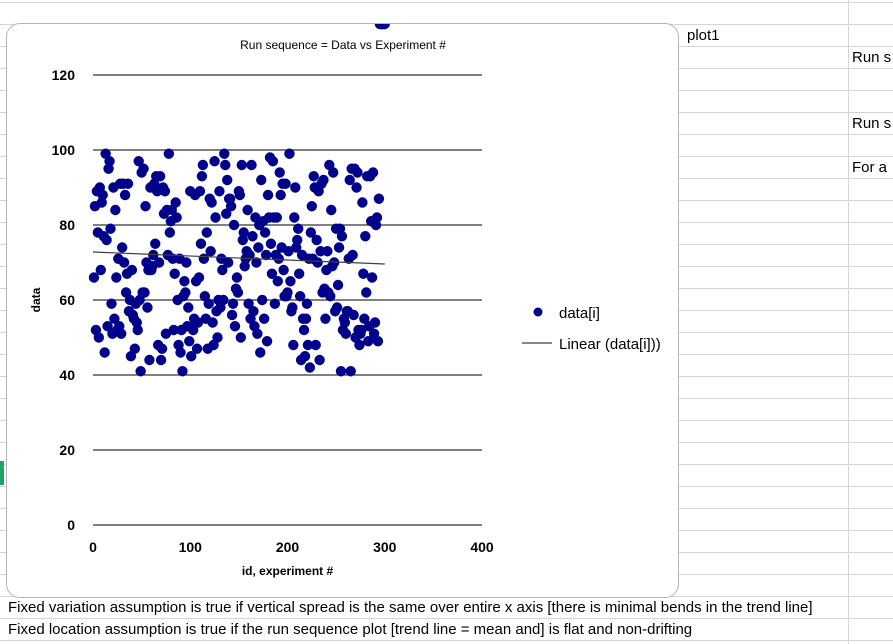  Describe the element at coordinates (64, 150) in the screenshot. I see `y-tick-label: 100` at that location.